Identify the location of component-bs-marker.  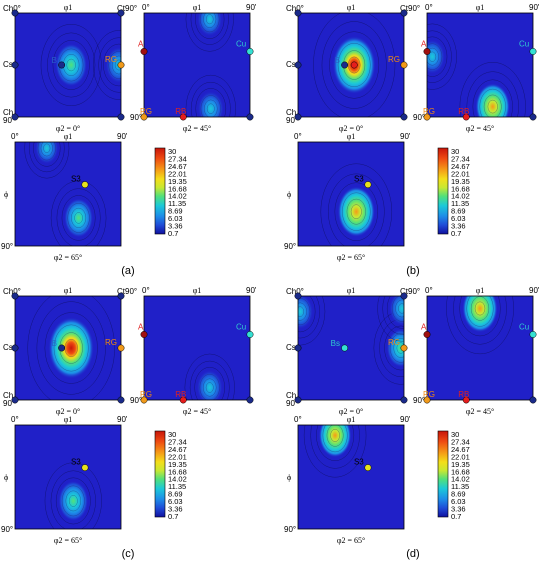
(62, 348).